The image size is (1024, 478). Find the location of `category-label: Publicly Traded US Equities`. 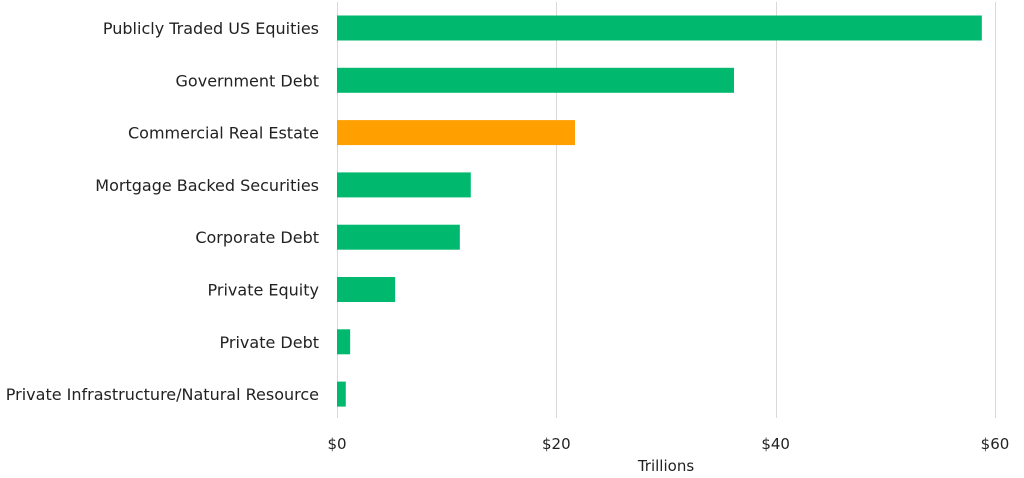

category-label: Publicly Traded US Equities is located at coordinates (211, 28).